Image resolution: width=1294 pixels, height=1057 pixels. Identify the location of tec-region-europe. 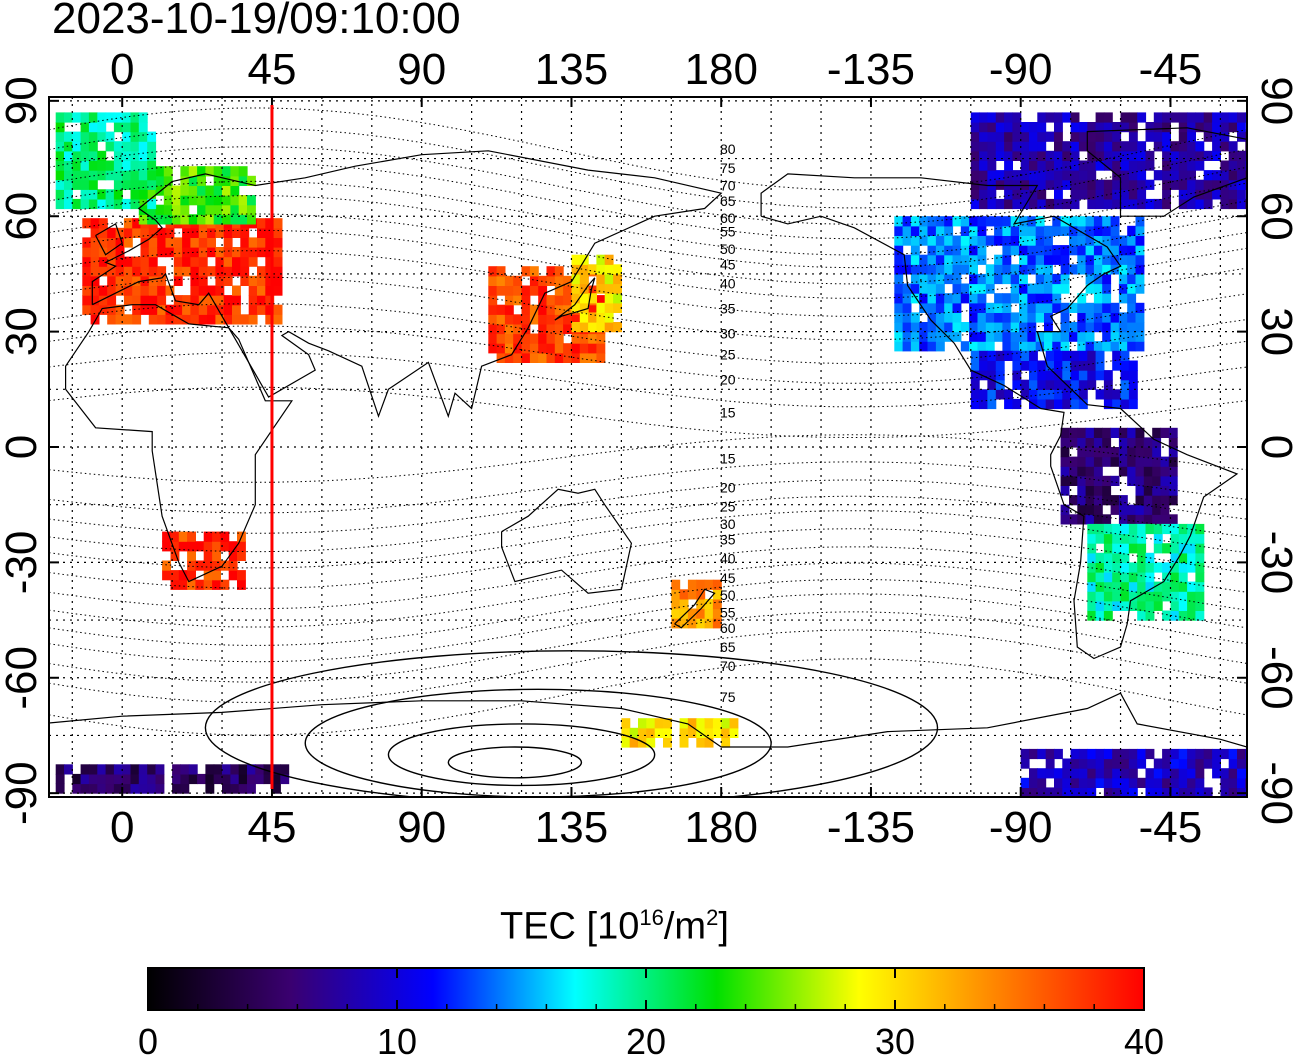
(182, 271).